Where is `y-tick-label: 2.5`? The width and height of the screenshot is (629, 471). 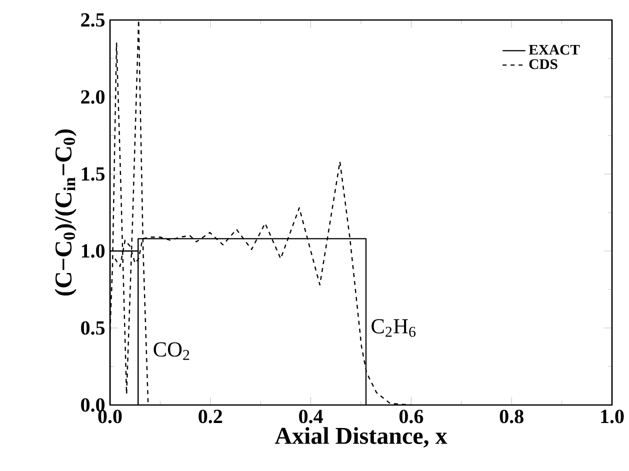
y-tick-label: 2.5 is located at coordinates (93, 20).